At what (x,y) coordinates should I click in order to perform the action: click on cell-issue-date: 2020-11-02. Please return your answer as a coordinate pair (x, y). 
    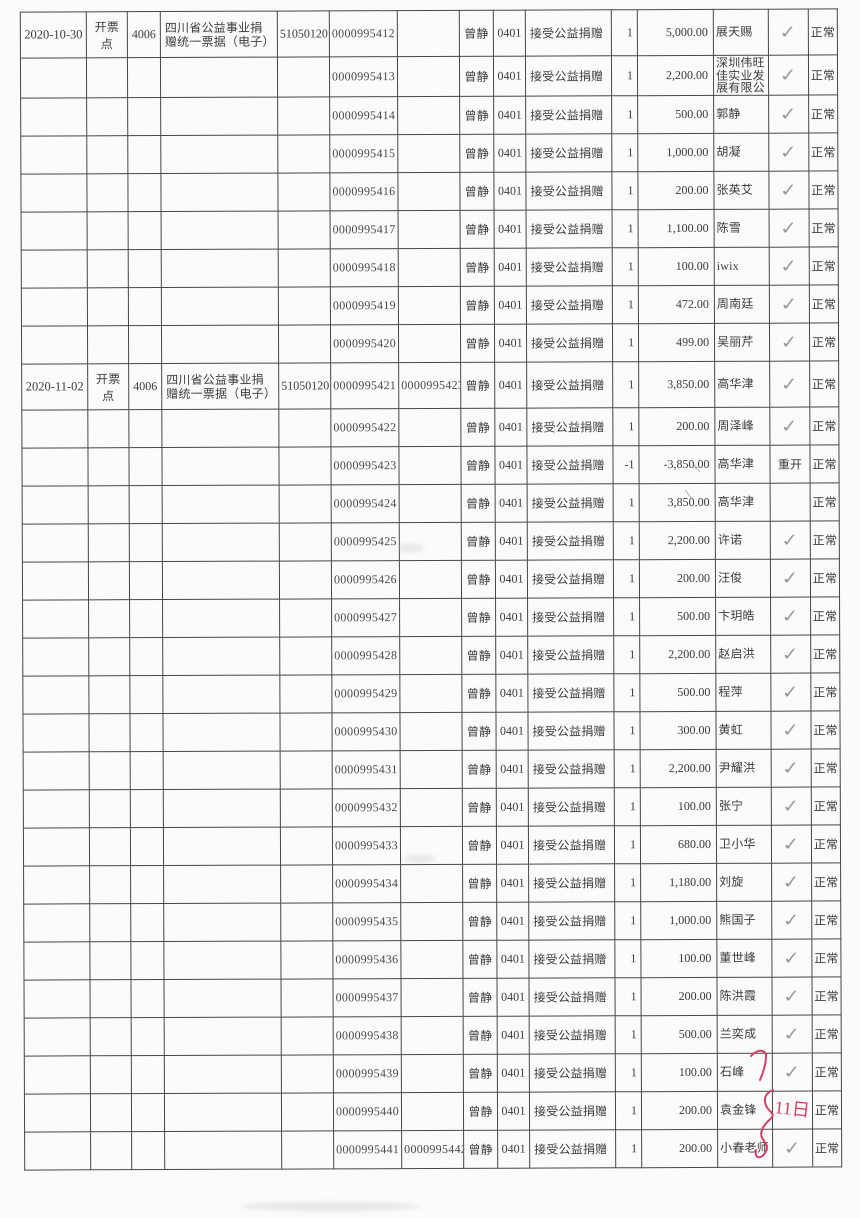
    Looking at the image, I should click on (54, 387).